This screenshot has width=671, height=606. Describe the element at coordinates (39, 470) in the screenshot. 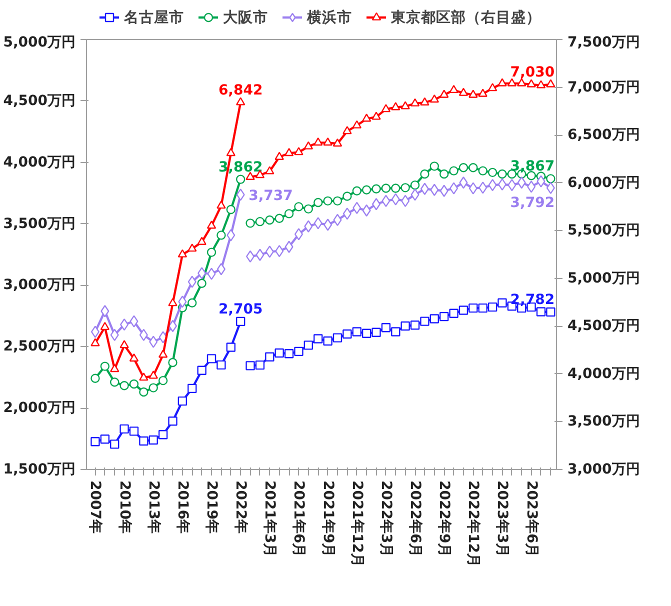

I see `y-tick-label: 1,500万円` at that location.